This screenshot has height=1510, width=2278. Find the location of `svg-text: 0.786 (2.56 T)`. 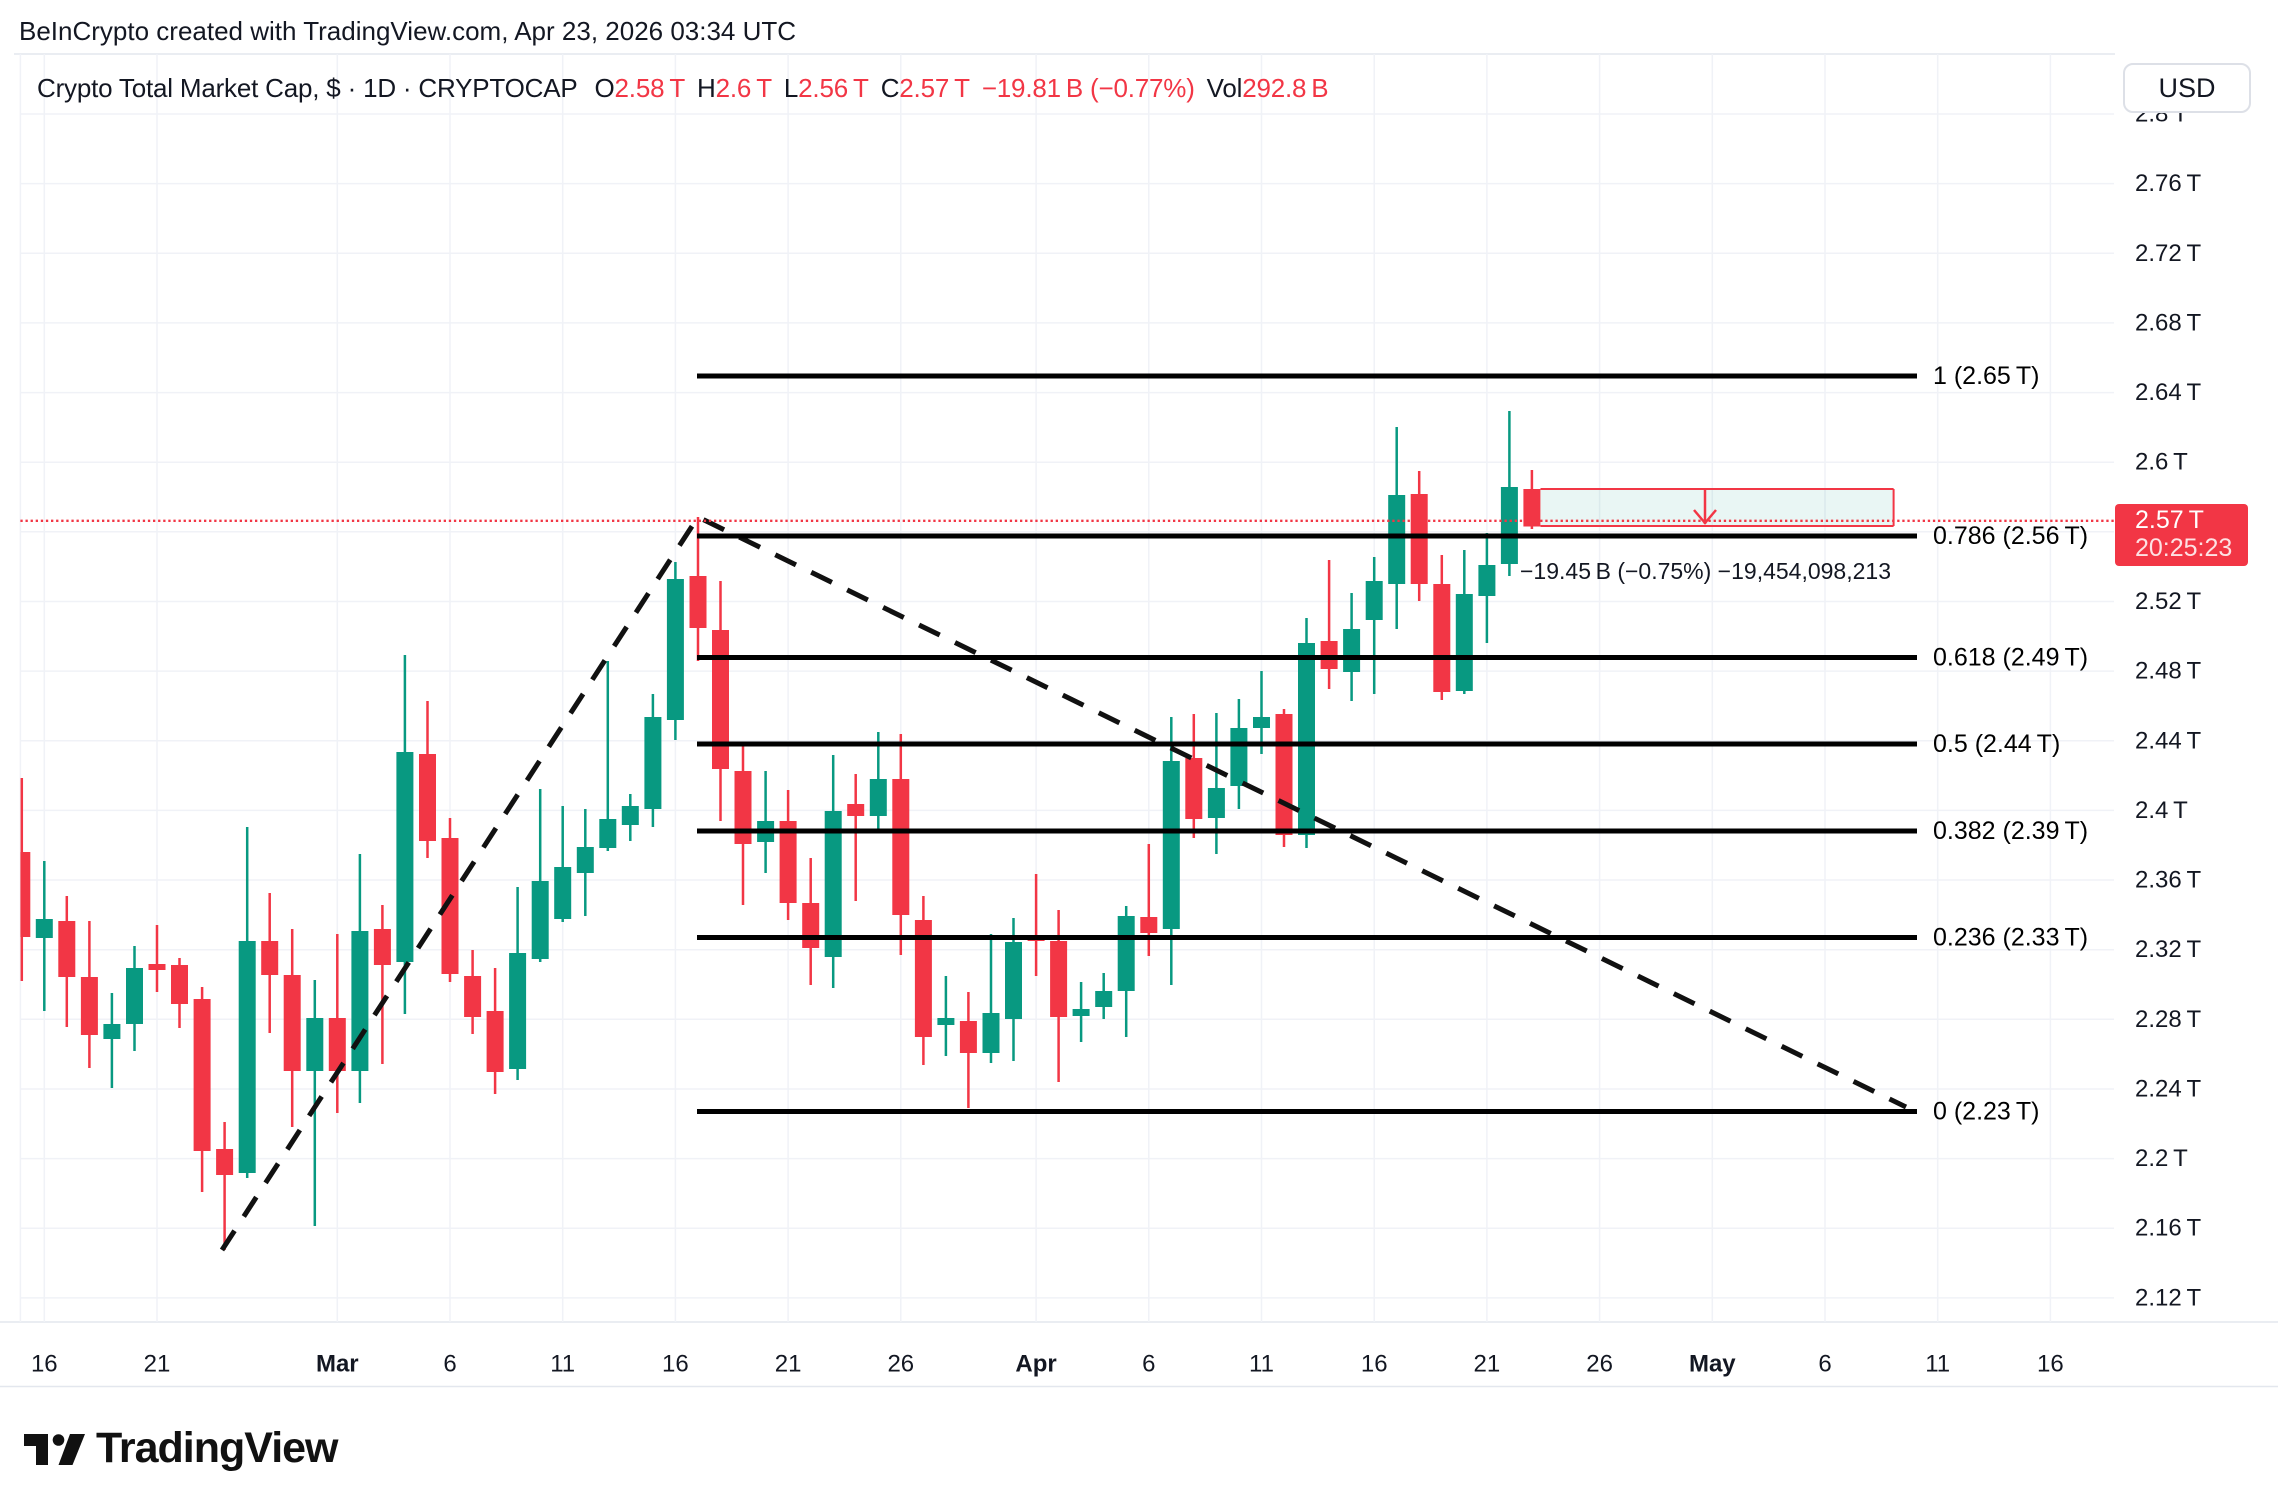

svg-text: 0.786 (2.56 T) is located at coordinates (2010, 536).